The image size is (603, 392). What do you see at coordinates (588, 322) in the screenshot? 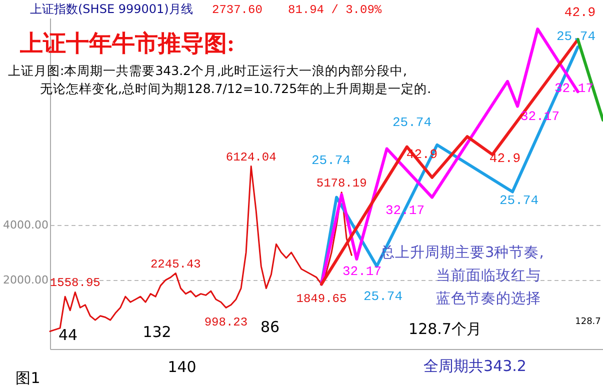
I see `annotation: 128.7` at bounding box center [588, 322].